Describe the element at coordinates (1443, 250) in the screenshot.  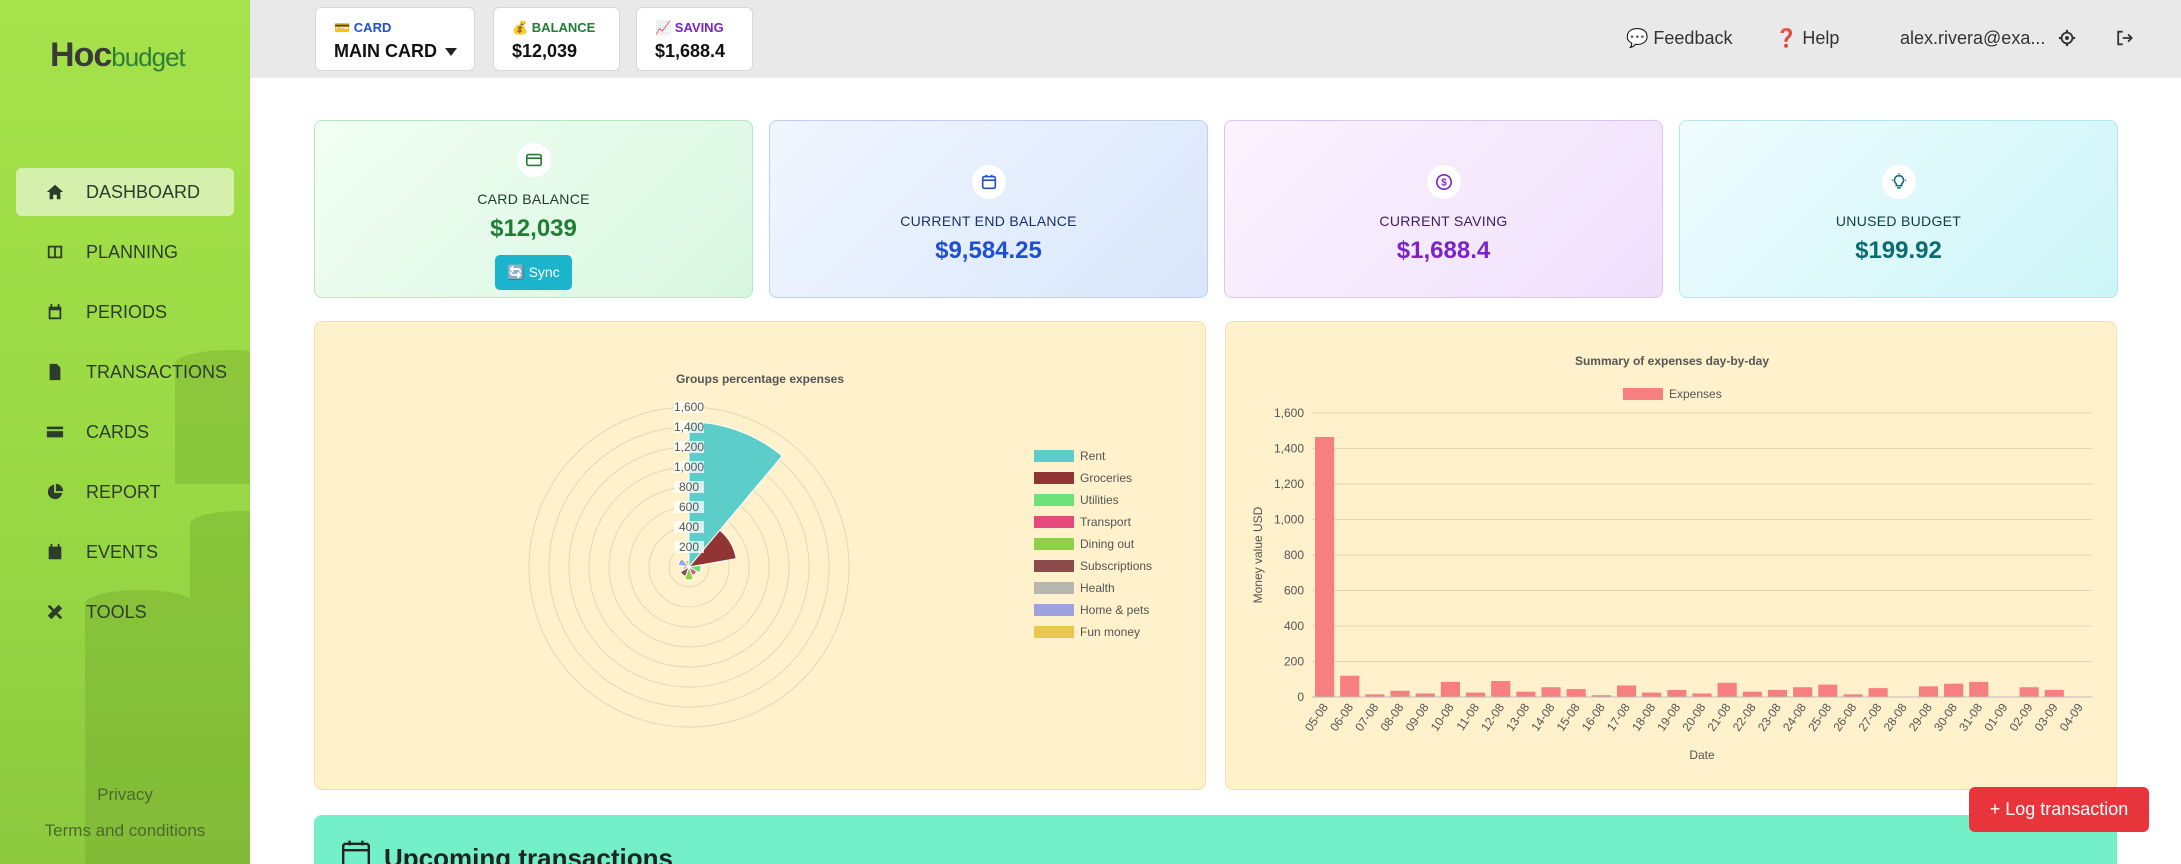
I see `saving-value: $1,688.4` at that location.